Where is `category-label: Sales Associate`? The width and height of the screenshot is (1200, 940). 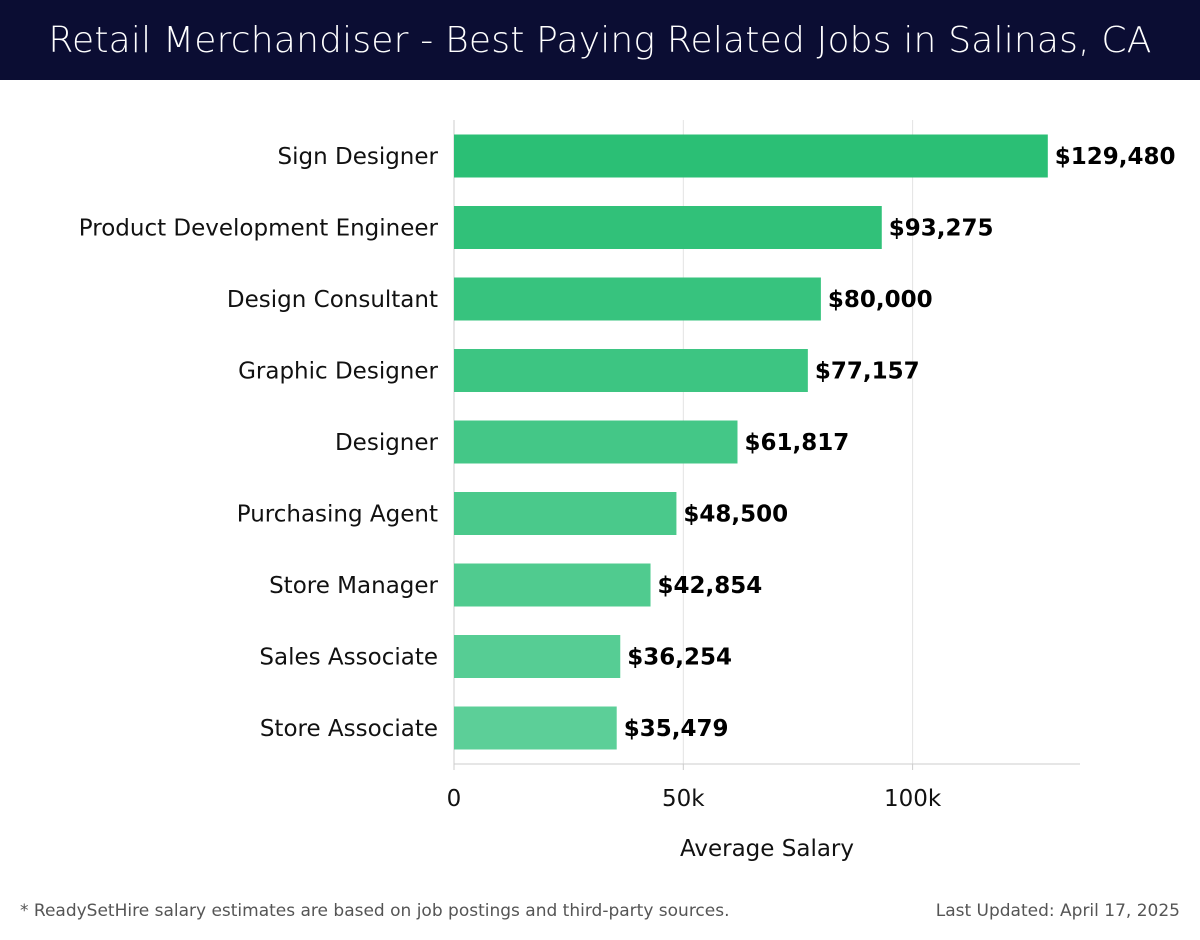
category-label: Sales Associate is located at coordinates (348, 658).